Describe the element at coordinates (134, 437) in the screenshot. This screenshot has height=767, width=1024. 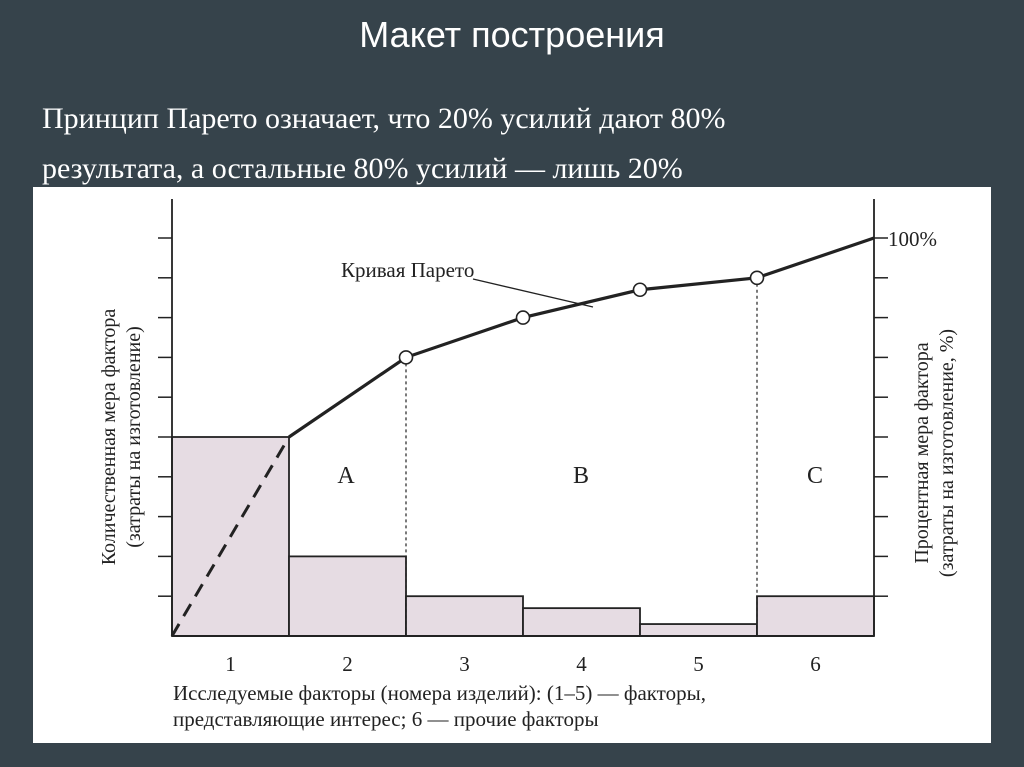
I see `y-axis-label-left-line-2: (затраты на изготовление)` at that location.